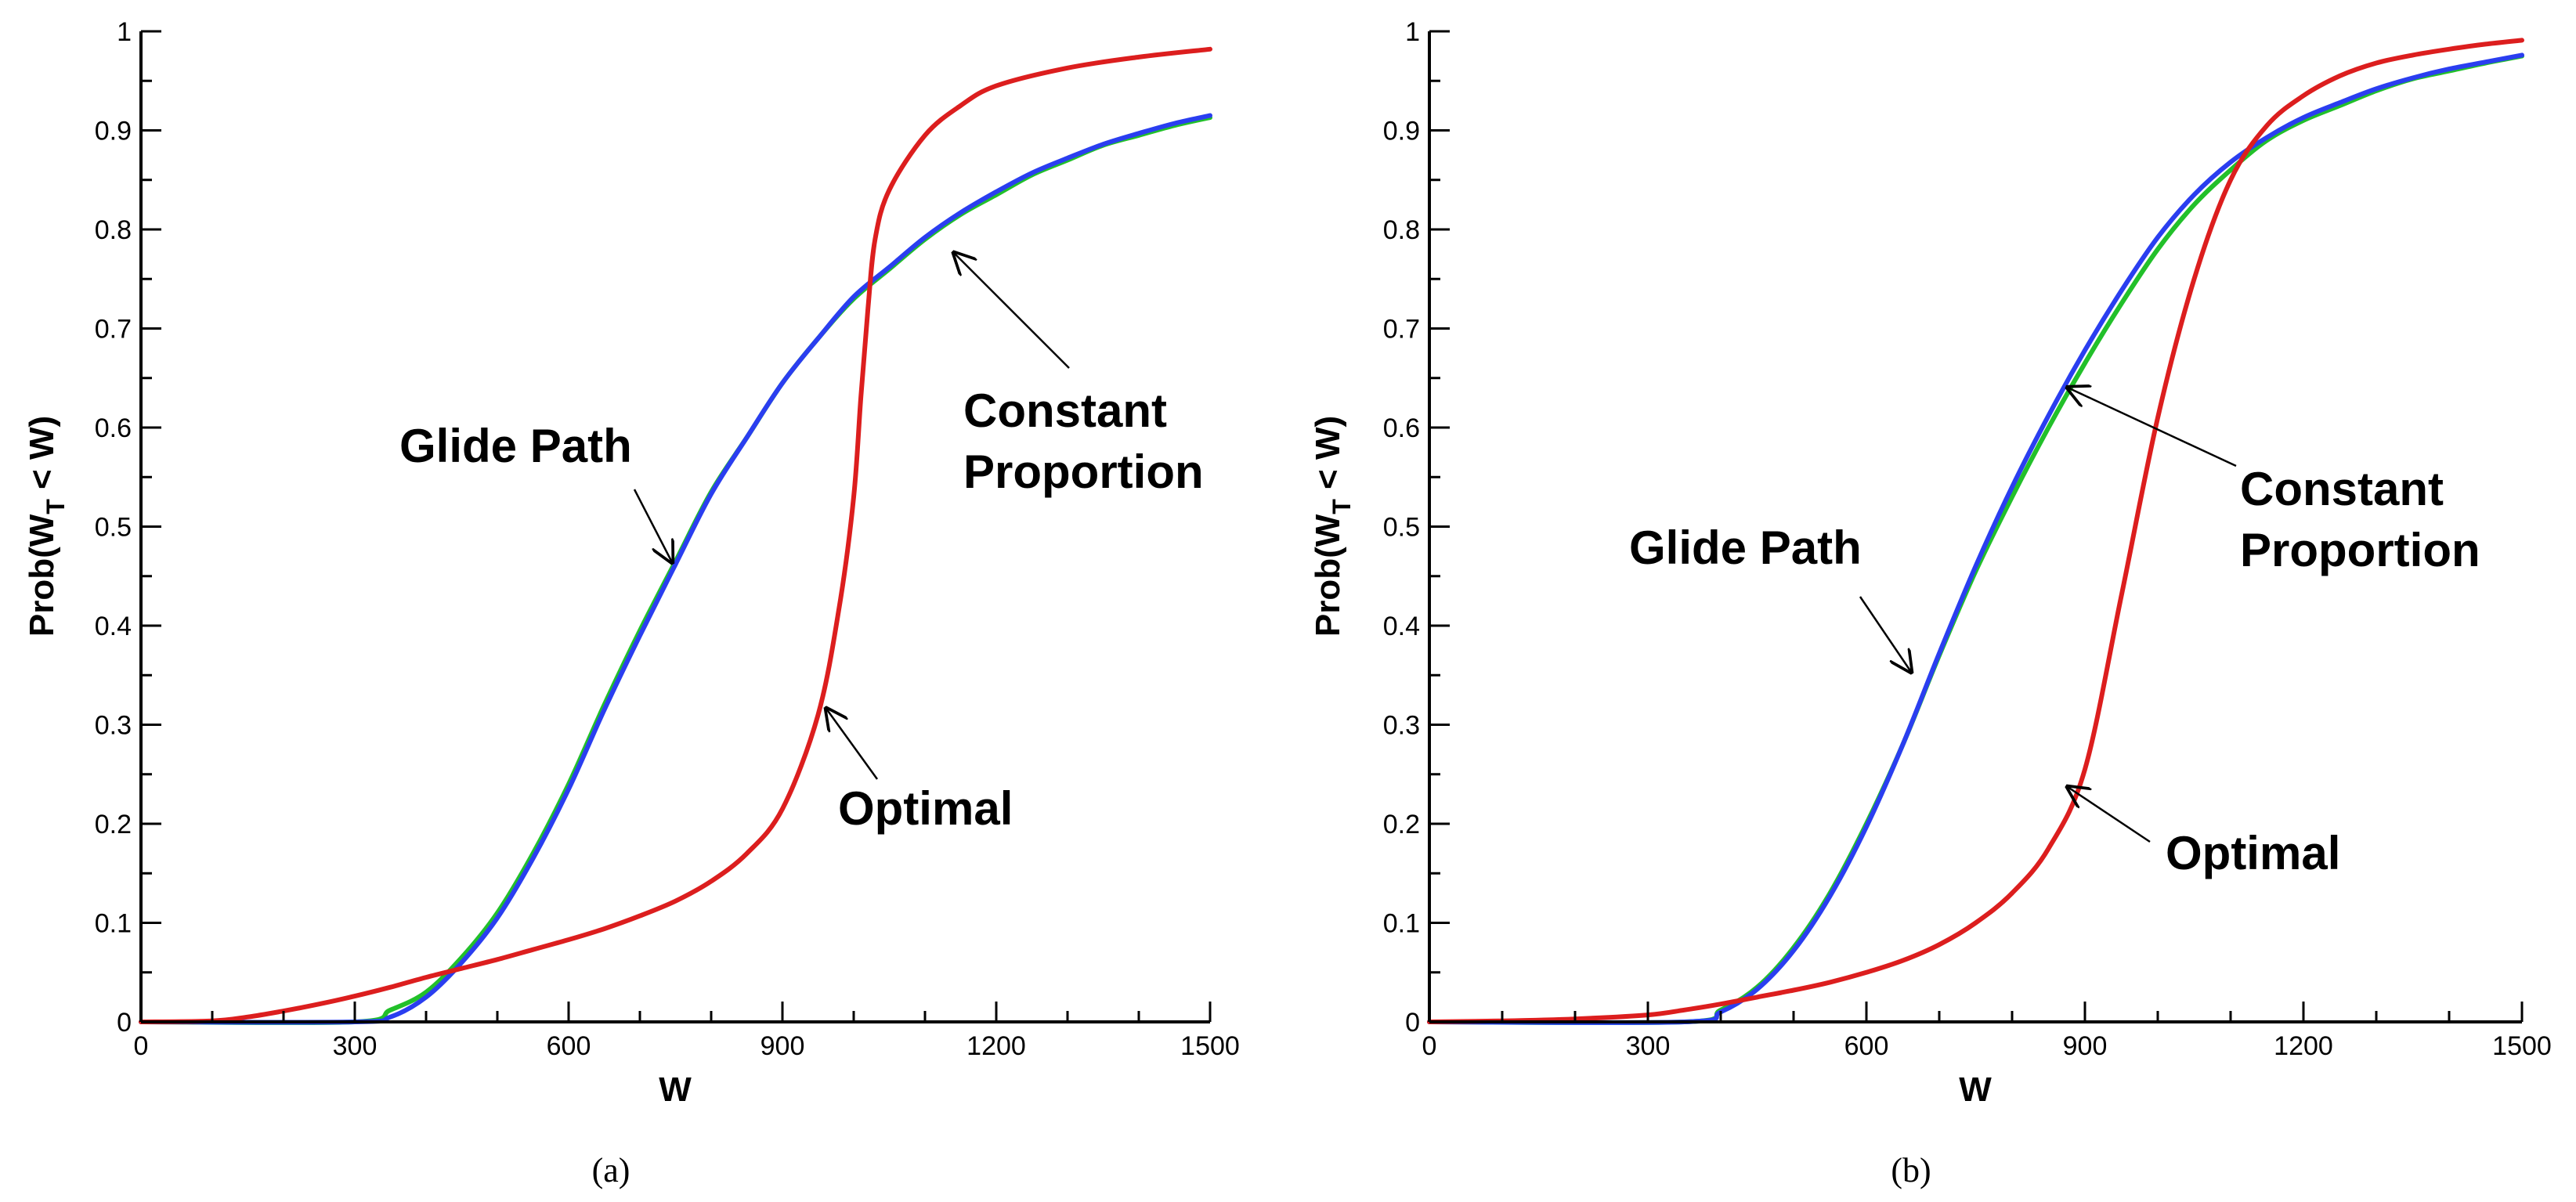 This screenshot has width=2576, height=1202. Describe the element at coordinates (2109, 815) in the screenshot. I see `panel-b-arrow-optimal` at that location.